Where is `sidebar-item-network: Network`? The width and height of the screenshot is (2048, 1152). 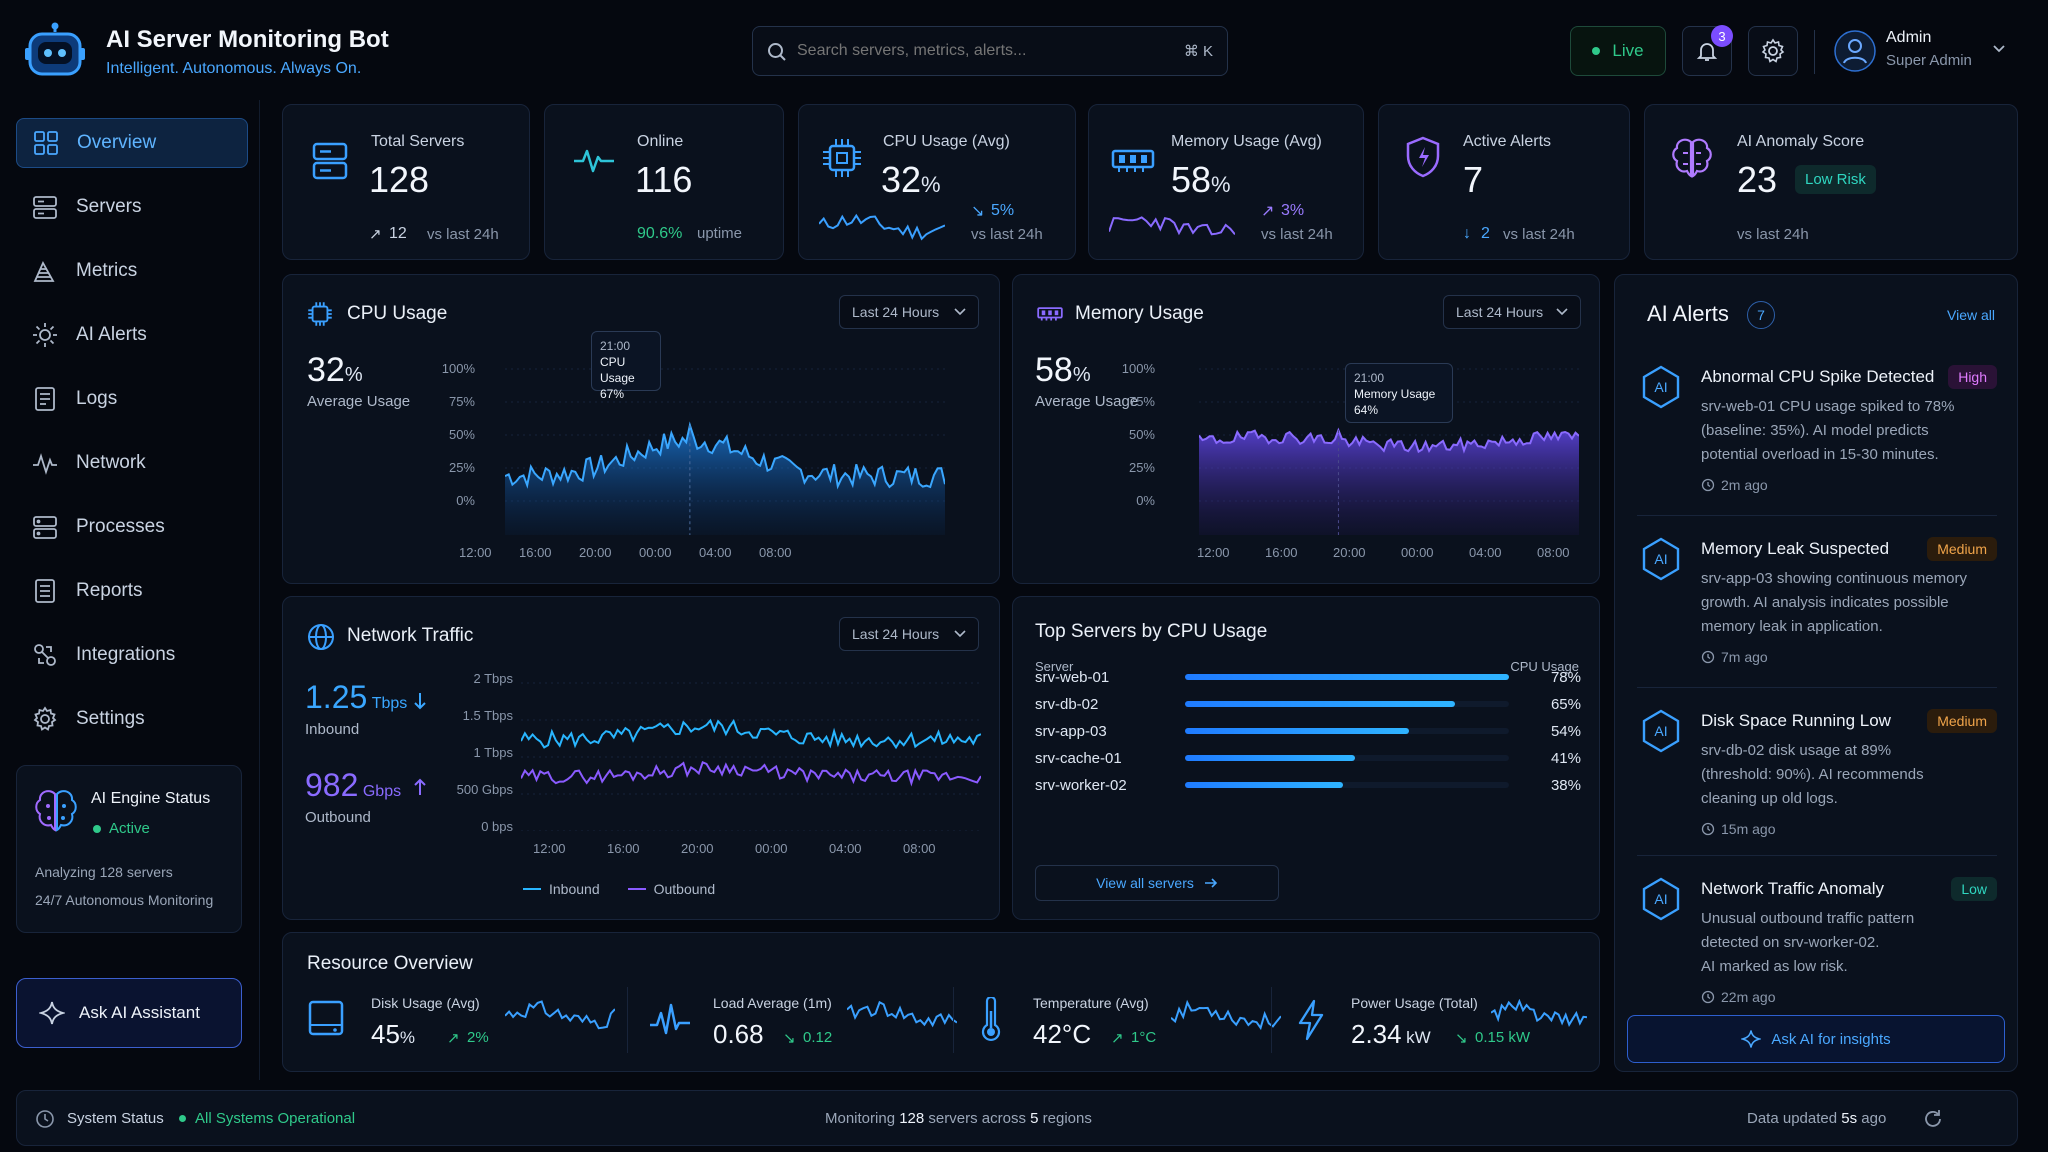
sidebar-item-network: Network is located at coordinates (132, 463).